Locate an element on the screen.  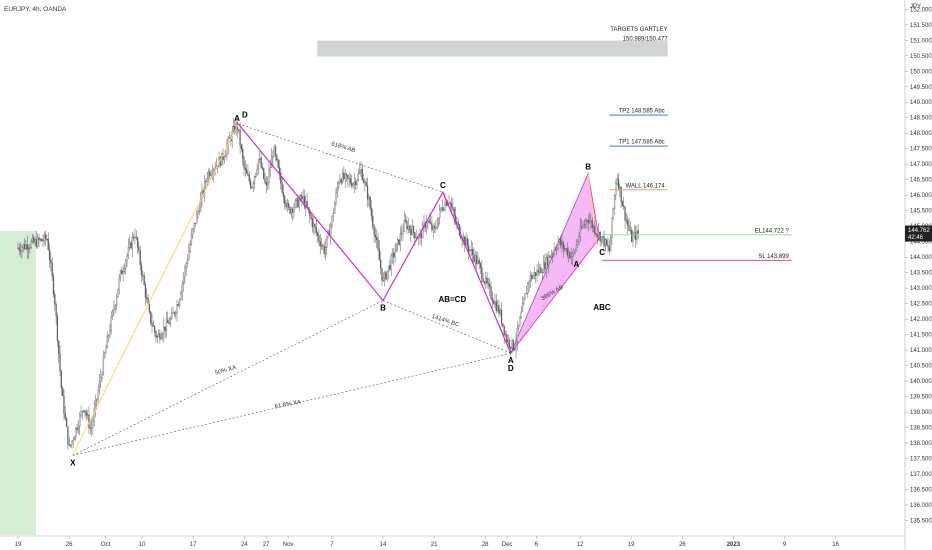
entry-label: EL144.722 ? is located at coordinates (772, 231).